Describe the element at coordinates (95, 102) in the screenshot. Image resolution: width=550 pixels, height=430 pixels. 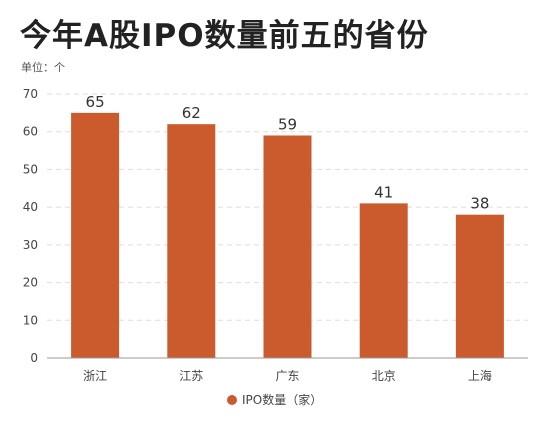
I see `value-label: 65` at that location.